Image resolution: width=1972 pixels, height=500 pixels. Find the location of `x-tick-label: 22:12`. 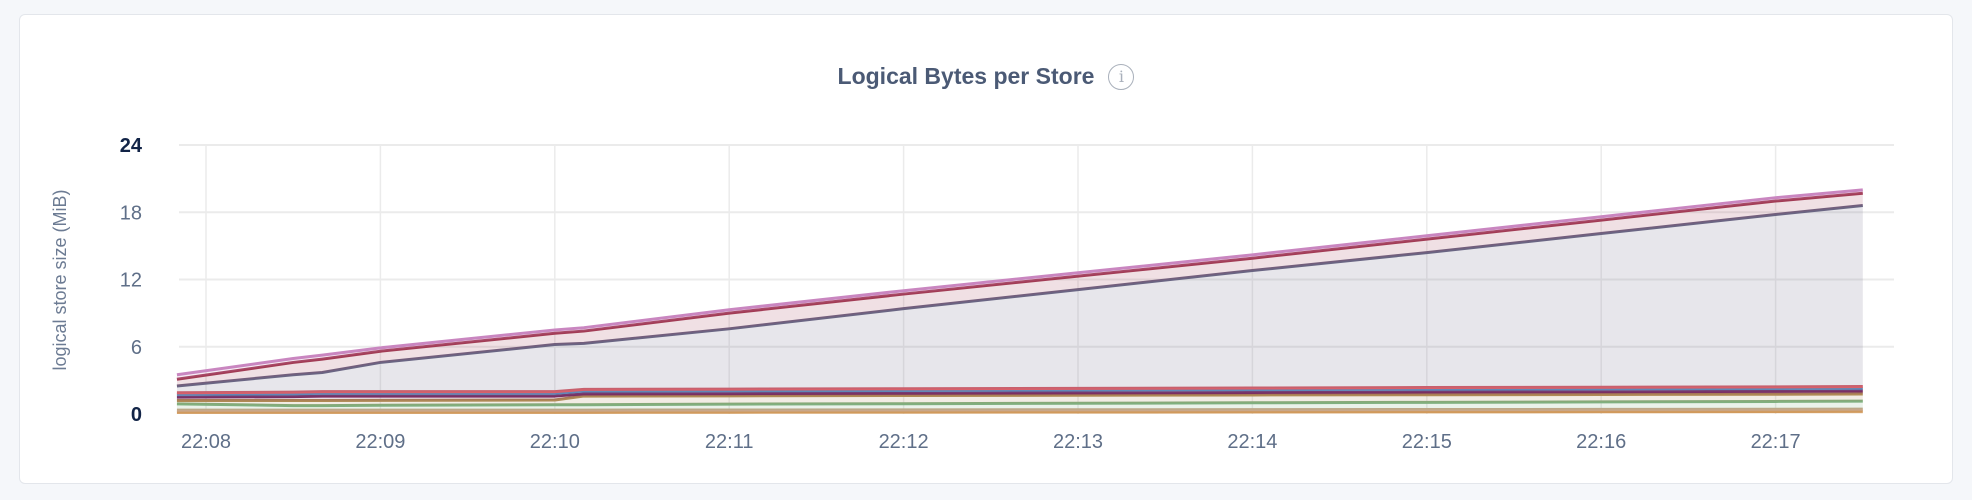

x-tick-label: 22:12 is located at coordinates (904, 442).